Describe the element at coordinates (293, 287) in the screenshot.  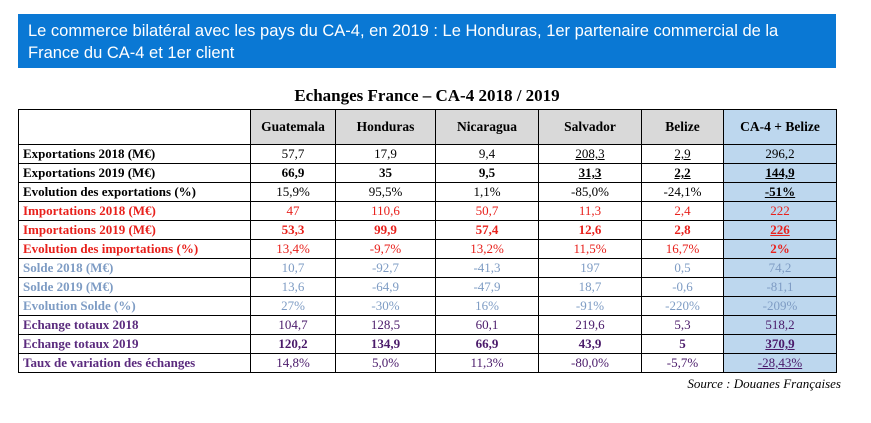
I see `cell: 13,6` at that location.